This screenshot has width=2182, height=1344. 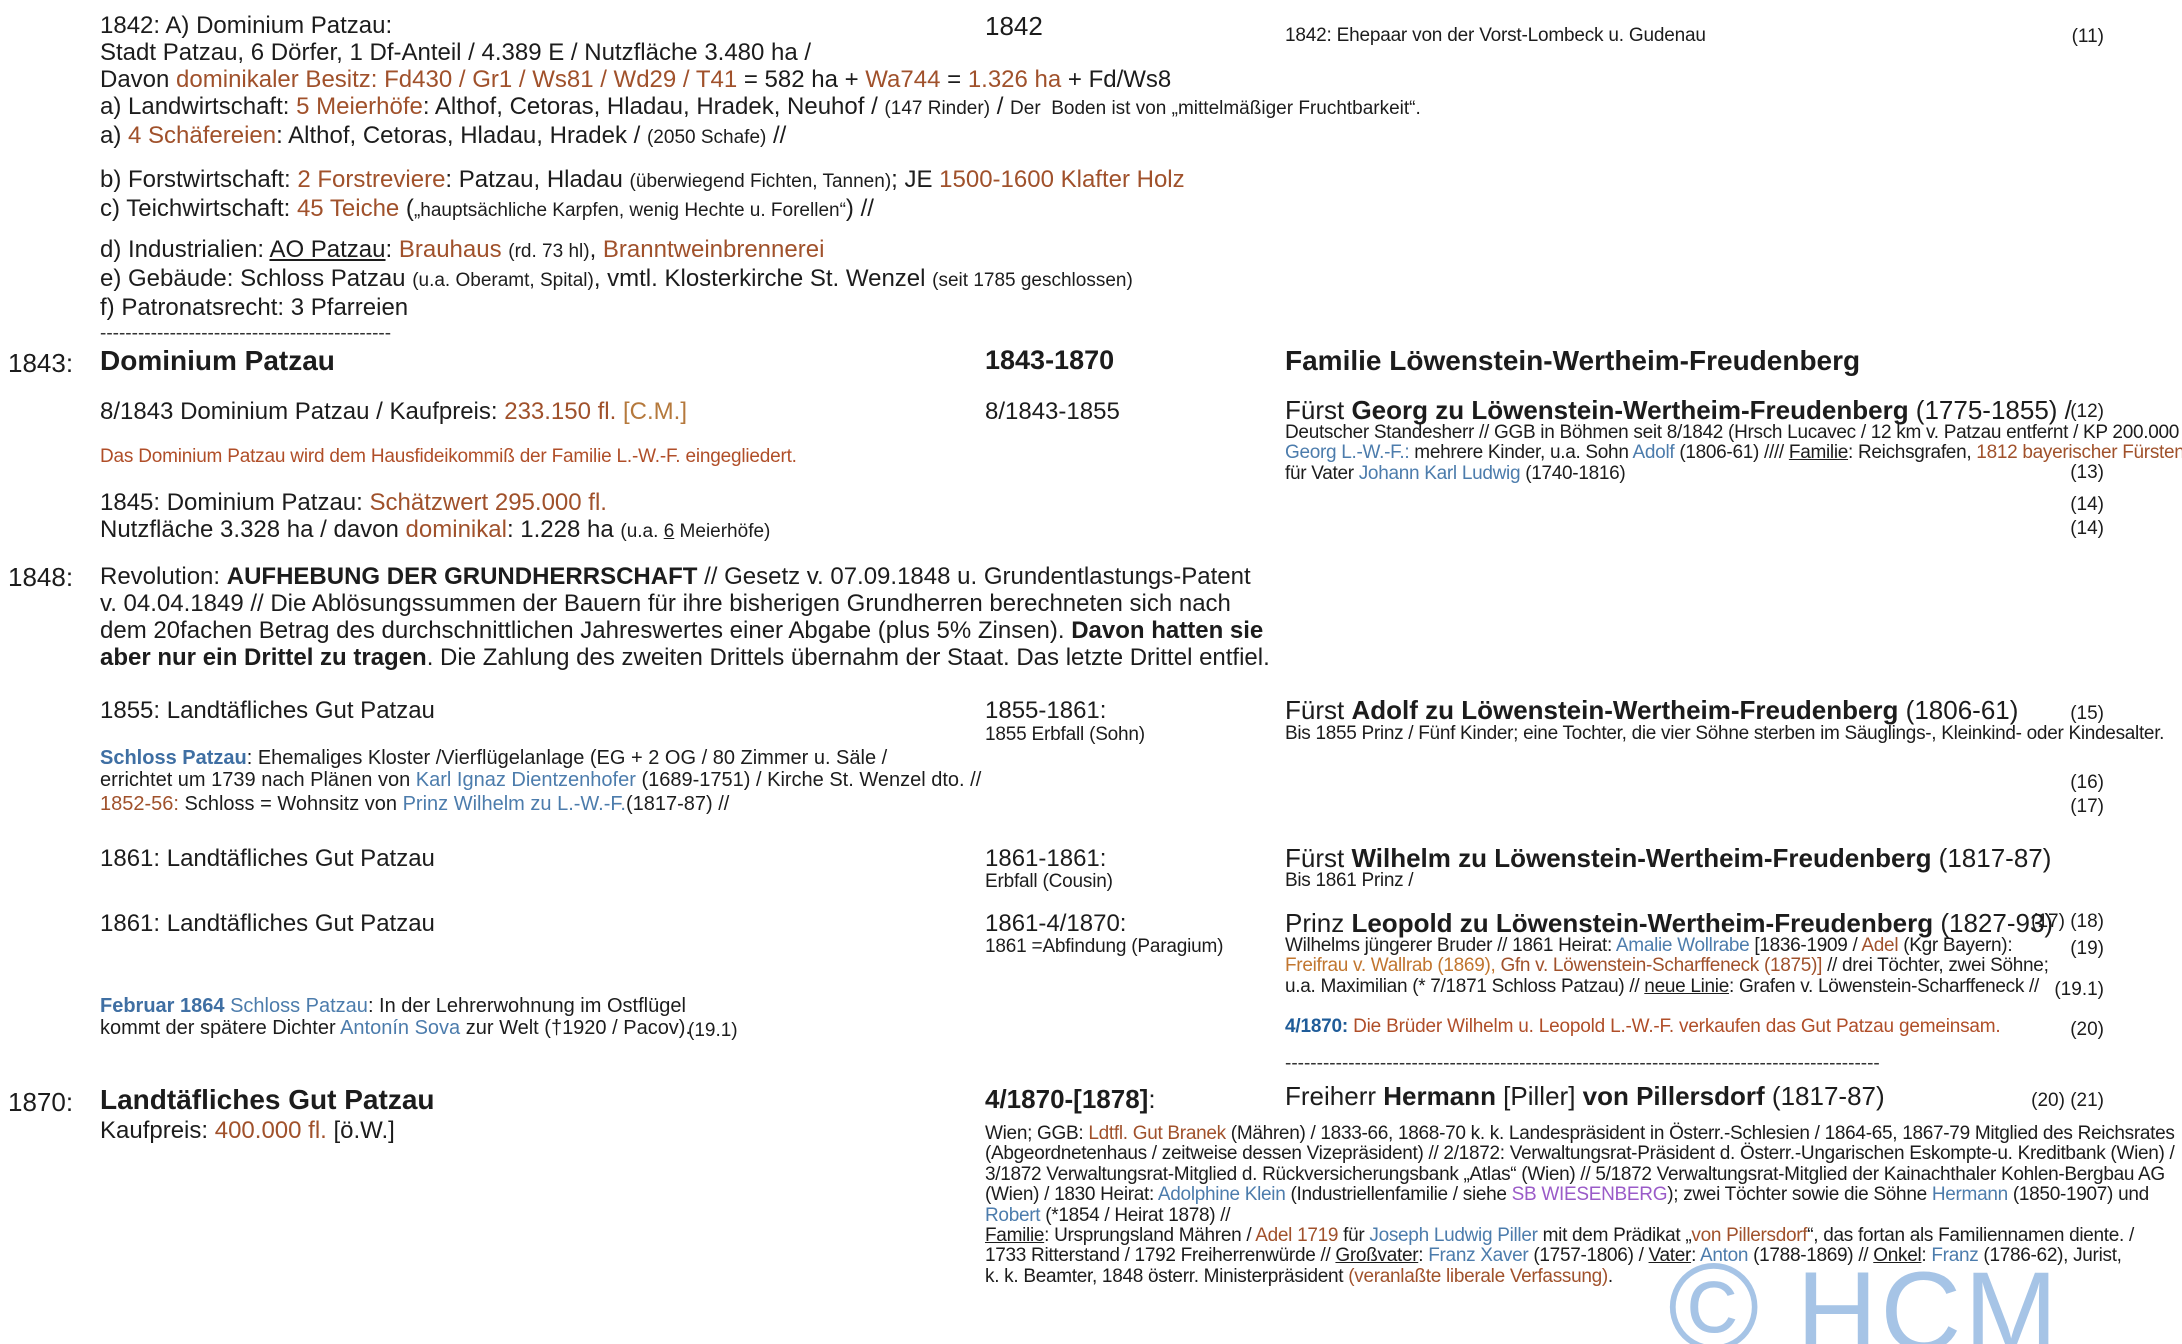 I want to click on person-wilhelm-details: Bis 1861 Prinz /, so click(x=1349, y=880).